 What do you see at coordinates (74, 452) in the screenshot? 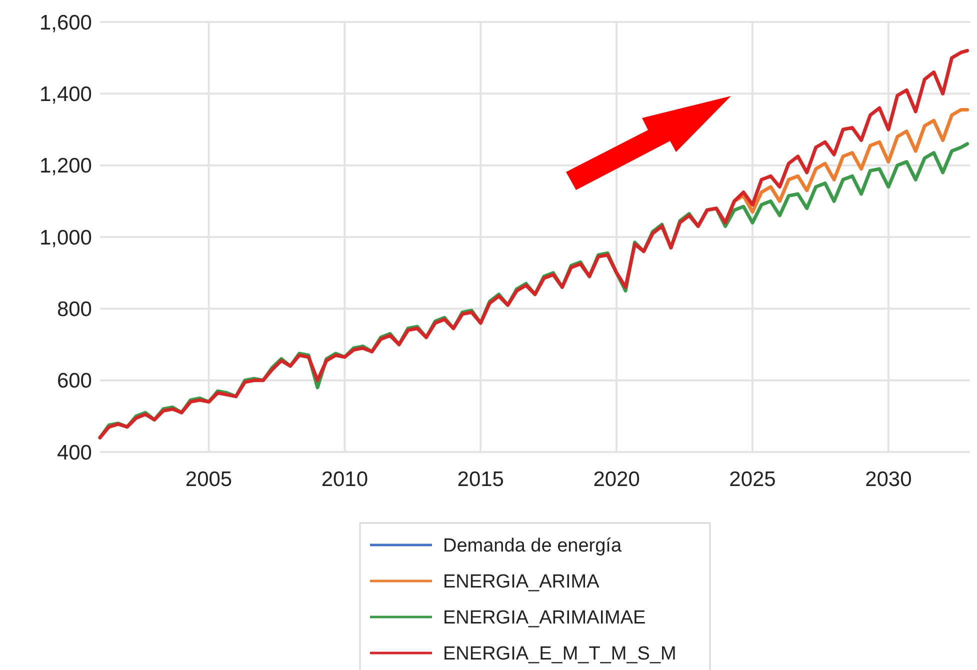
I see `y-tick-label: 400` at bounding box center [74, 452].